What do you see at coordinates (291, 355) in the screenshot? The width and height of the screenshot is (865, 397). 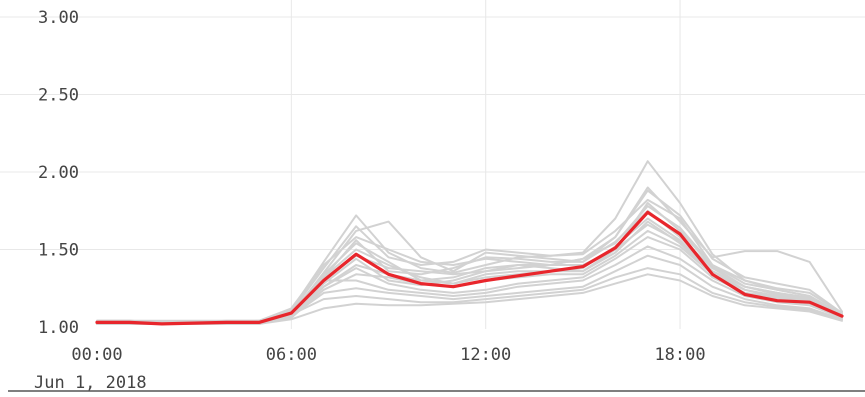 I see `x-tick-label: 06:00` at bounding box center [291, 355].